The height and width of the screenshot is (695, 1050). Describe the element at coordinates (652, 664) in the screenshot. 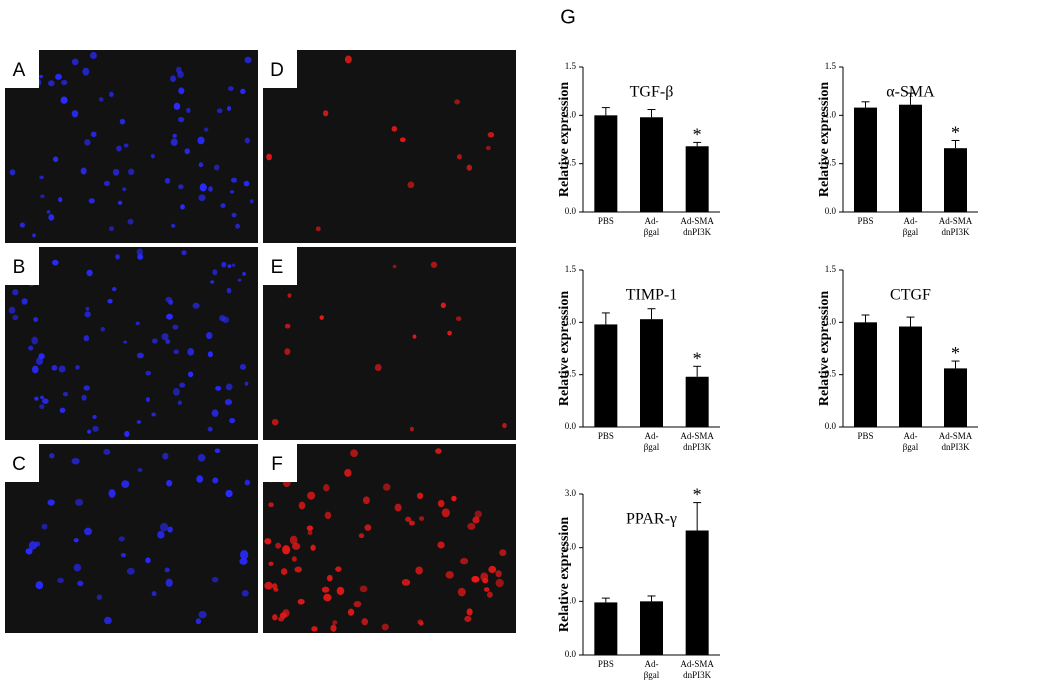

I see `x-tick-label: Ad-` at that location.